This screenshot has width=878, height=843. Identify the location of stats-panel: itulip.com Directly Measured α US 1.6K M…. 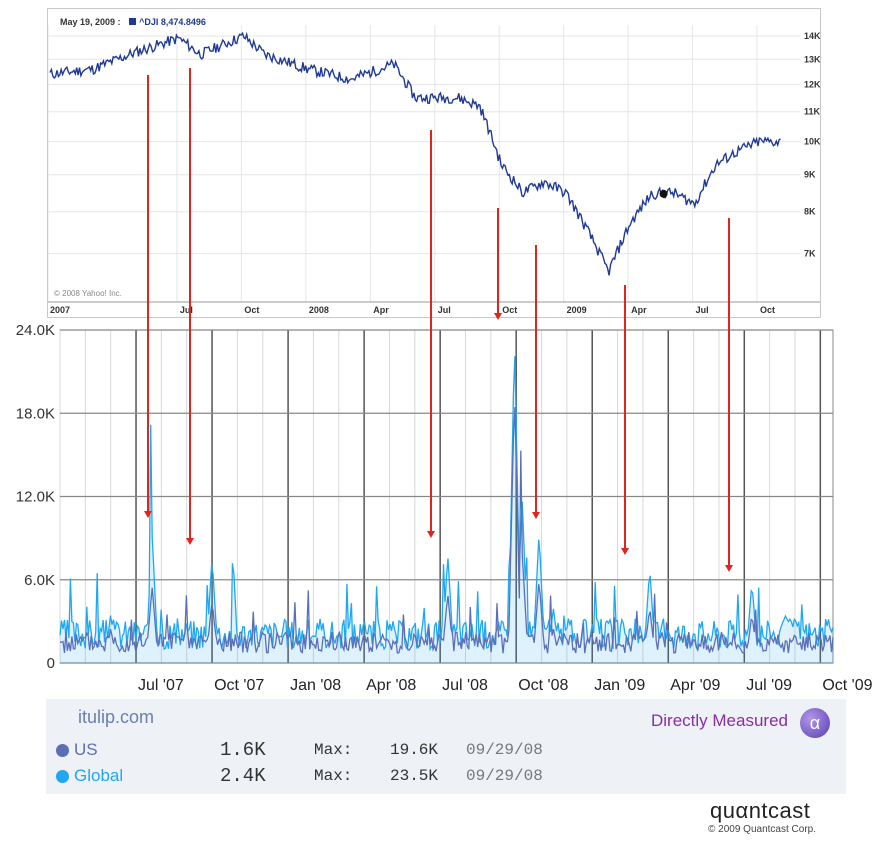
(446, 746).